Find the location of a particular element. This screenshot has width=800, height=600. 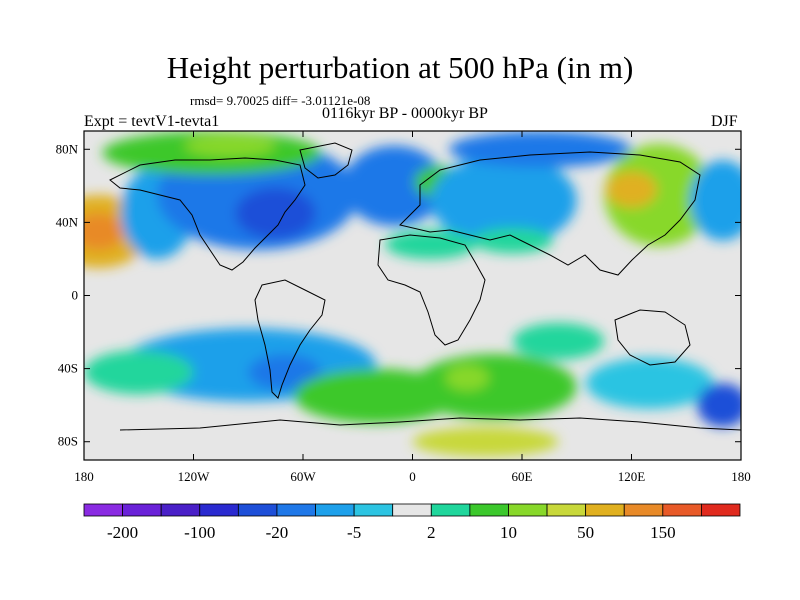

colorbar-labels: -200 -100 -20 -5 2 10 50 150 is located at coordinates (391, 532).